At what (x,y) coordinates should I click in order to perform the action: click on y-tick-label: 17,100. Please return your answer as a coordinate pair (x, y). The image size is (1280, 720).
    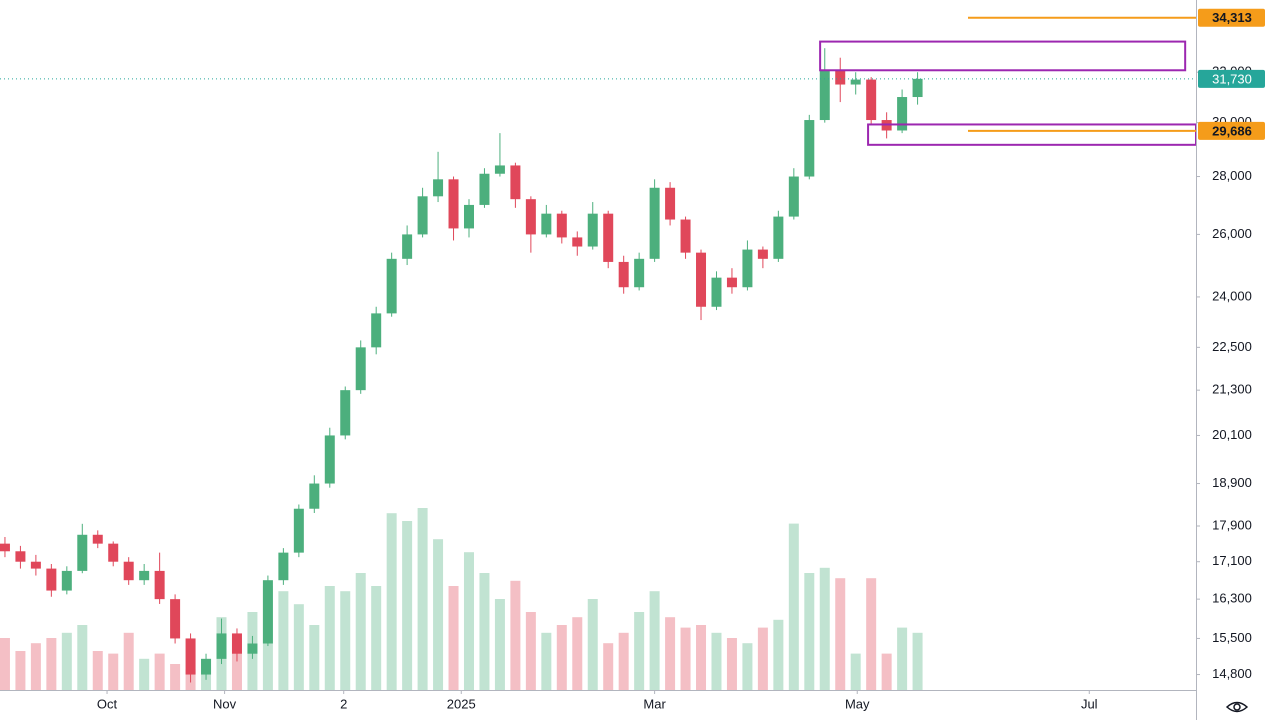
    Looking at the image, I should click on (1232, 560).